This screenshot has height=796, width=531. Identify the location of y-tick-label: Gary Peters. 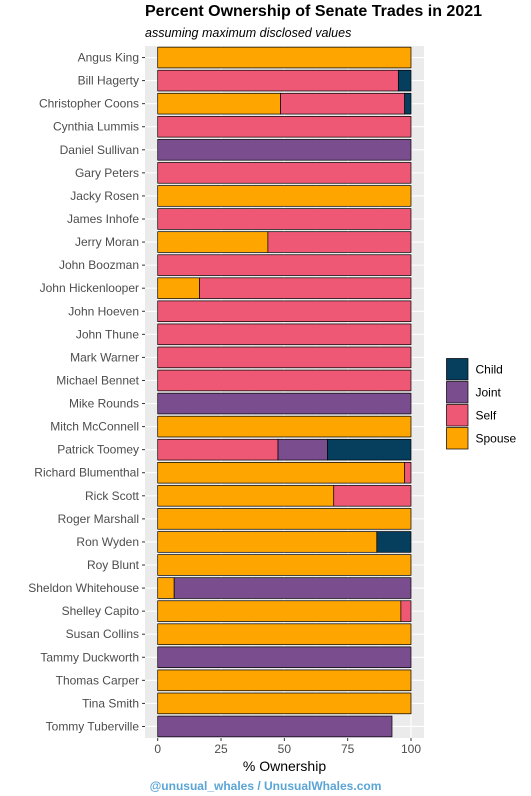
(107, 173).